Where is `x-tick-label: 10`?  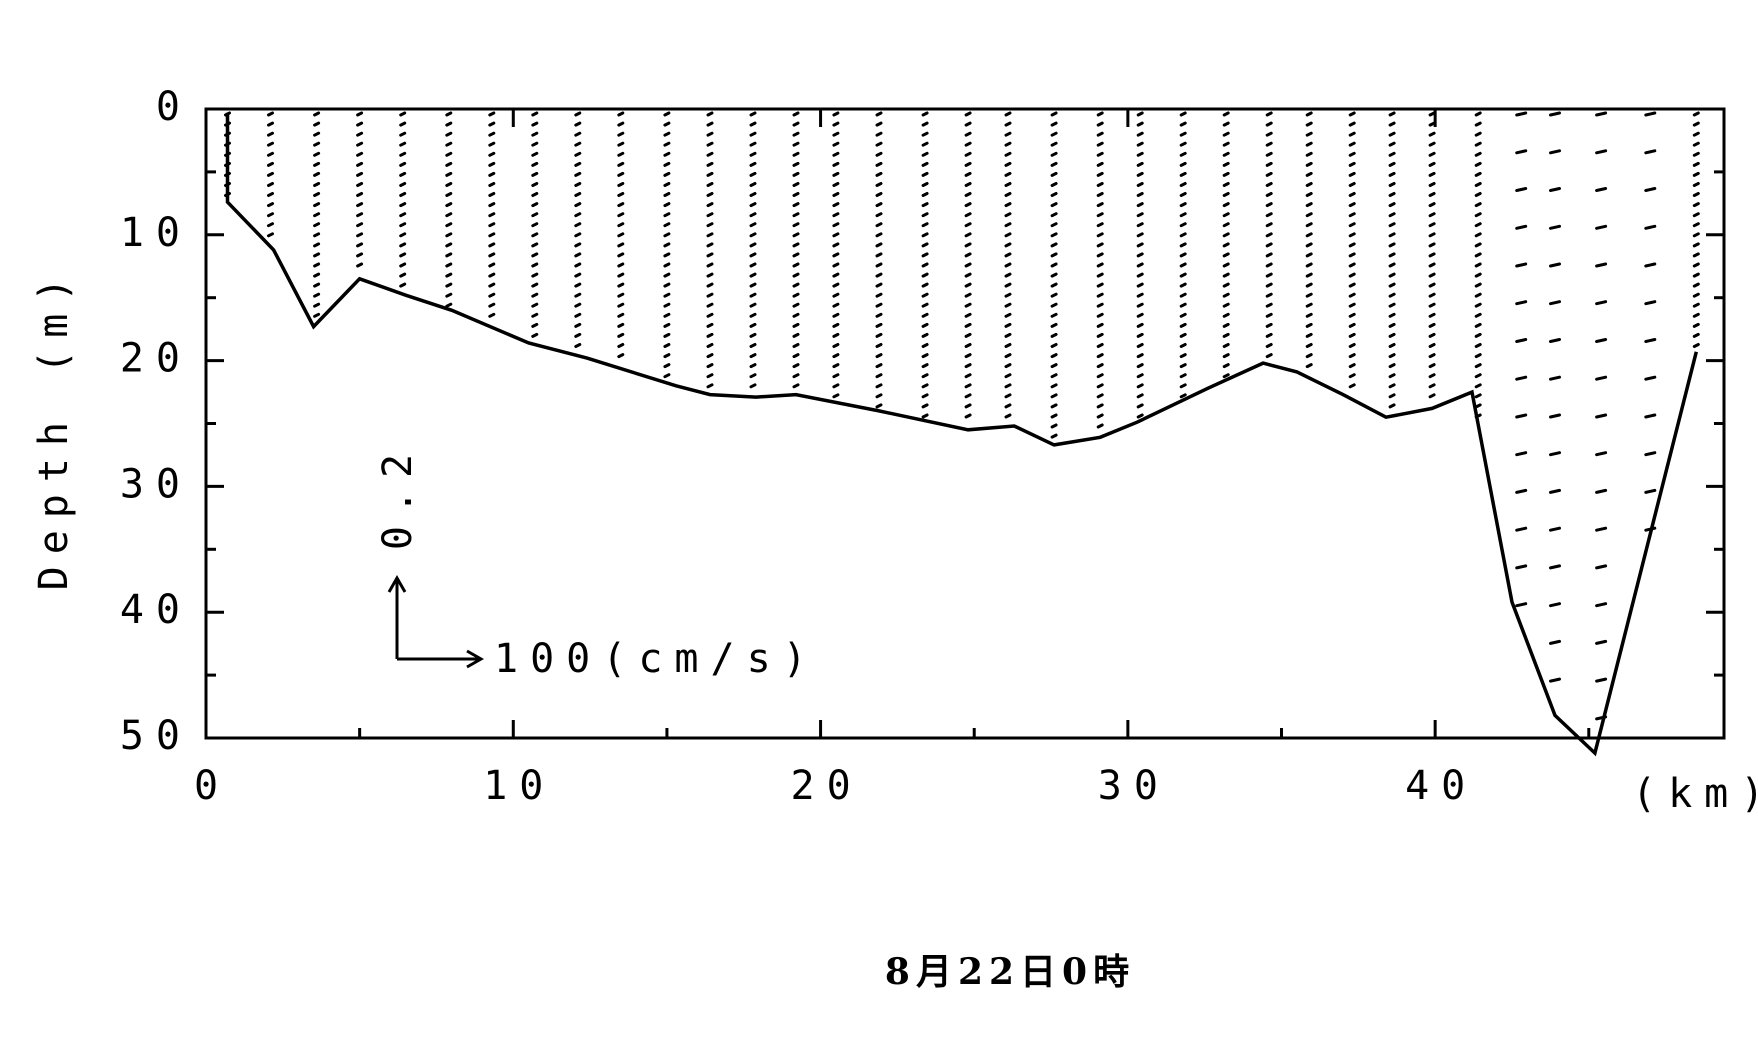 x-tick-label: 10 is located at coordinates (519, 786).